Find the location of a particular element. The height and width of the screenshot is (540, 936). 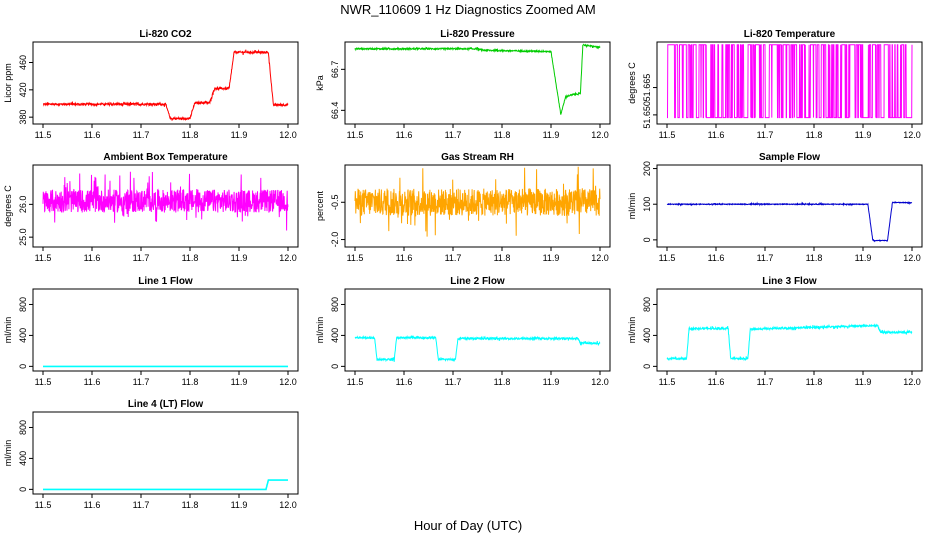

y-tick-label: 66.4 is located at coordinates (335, 111).